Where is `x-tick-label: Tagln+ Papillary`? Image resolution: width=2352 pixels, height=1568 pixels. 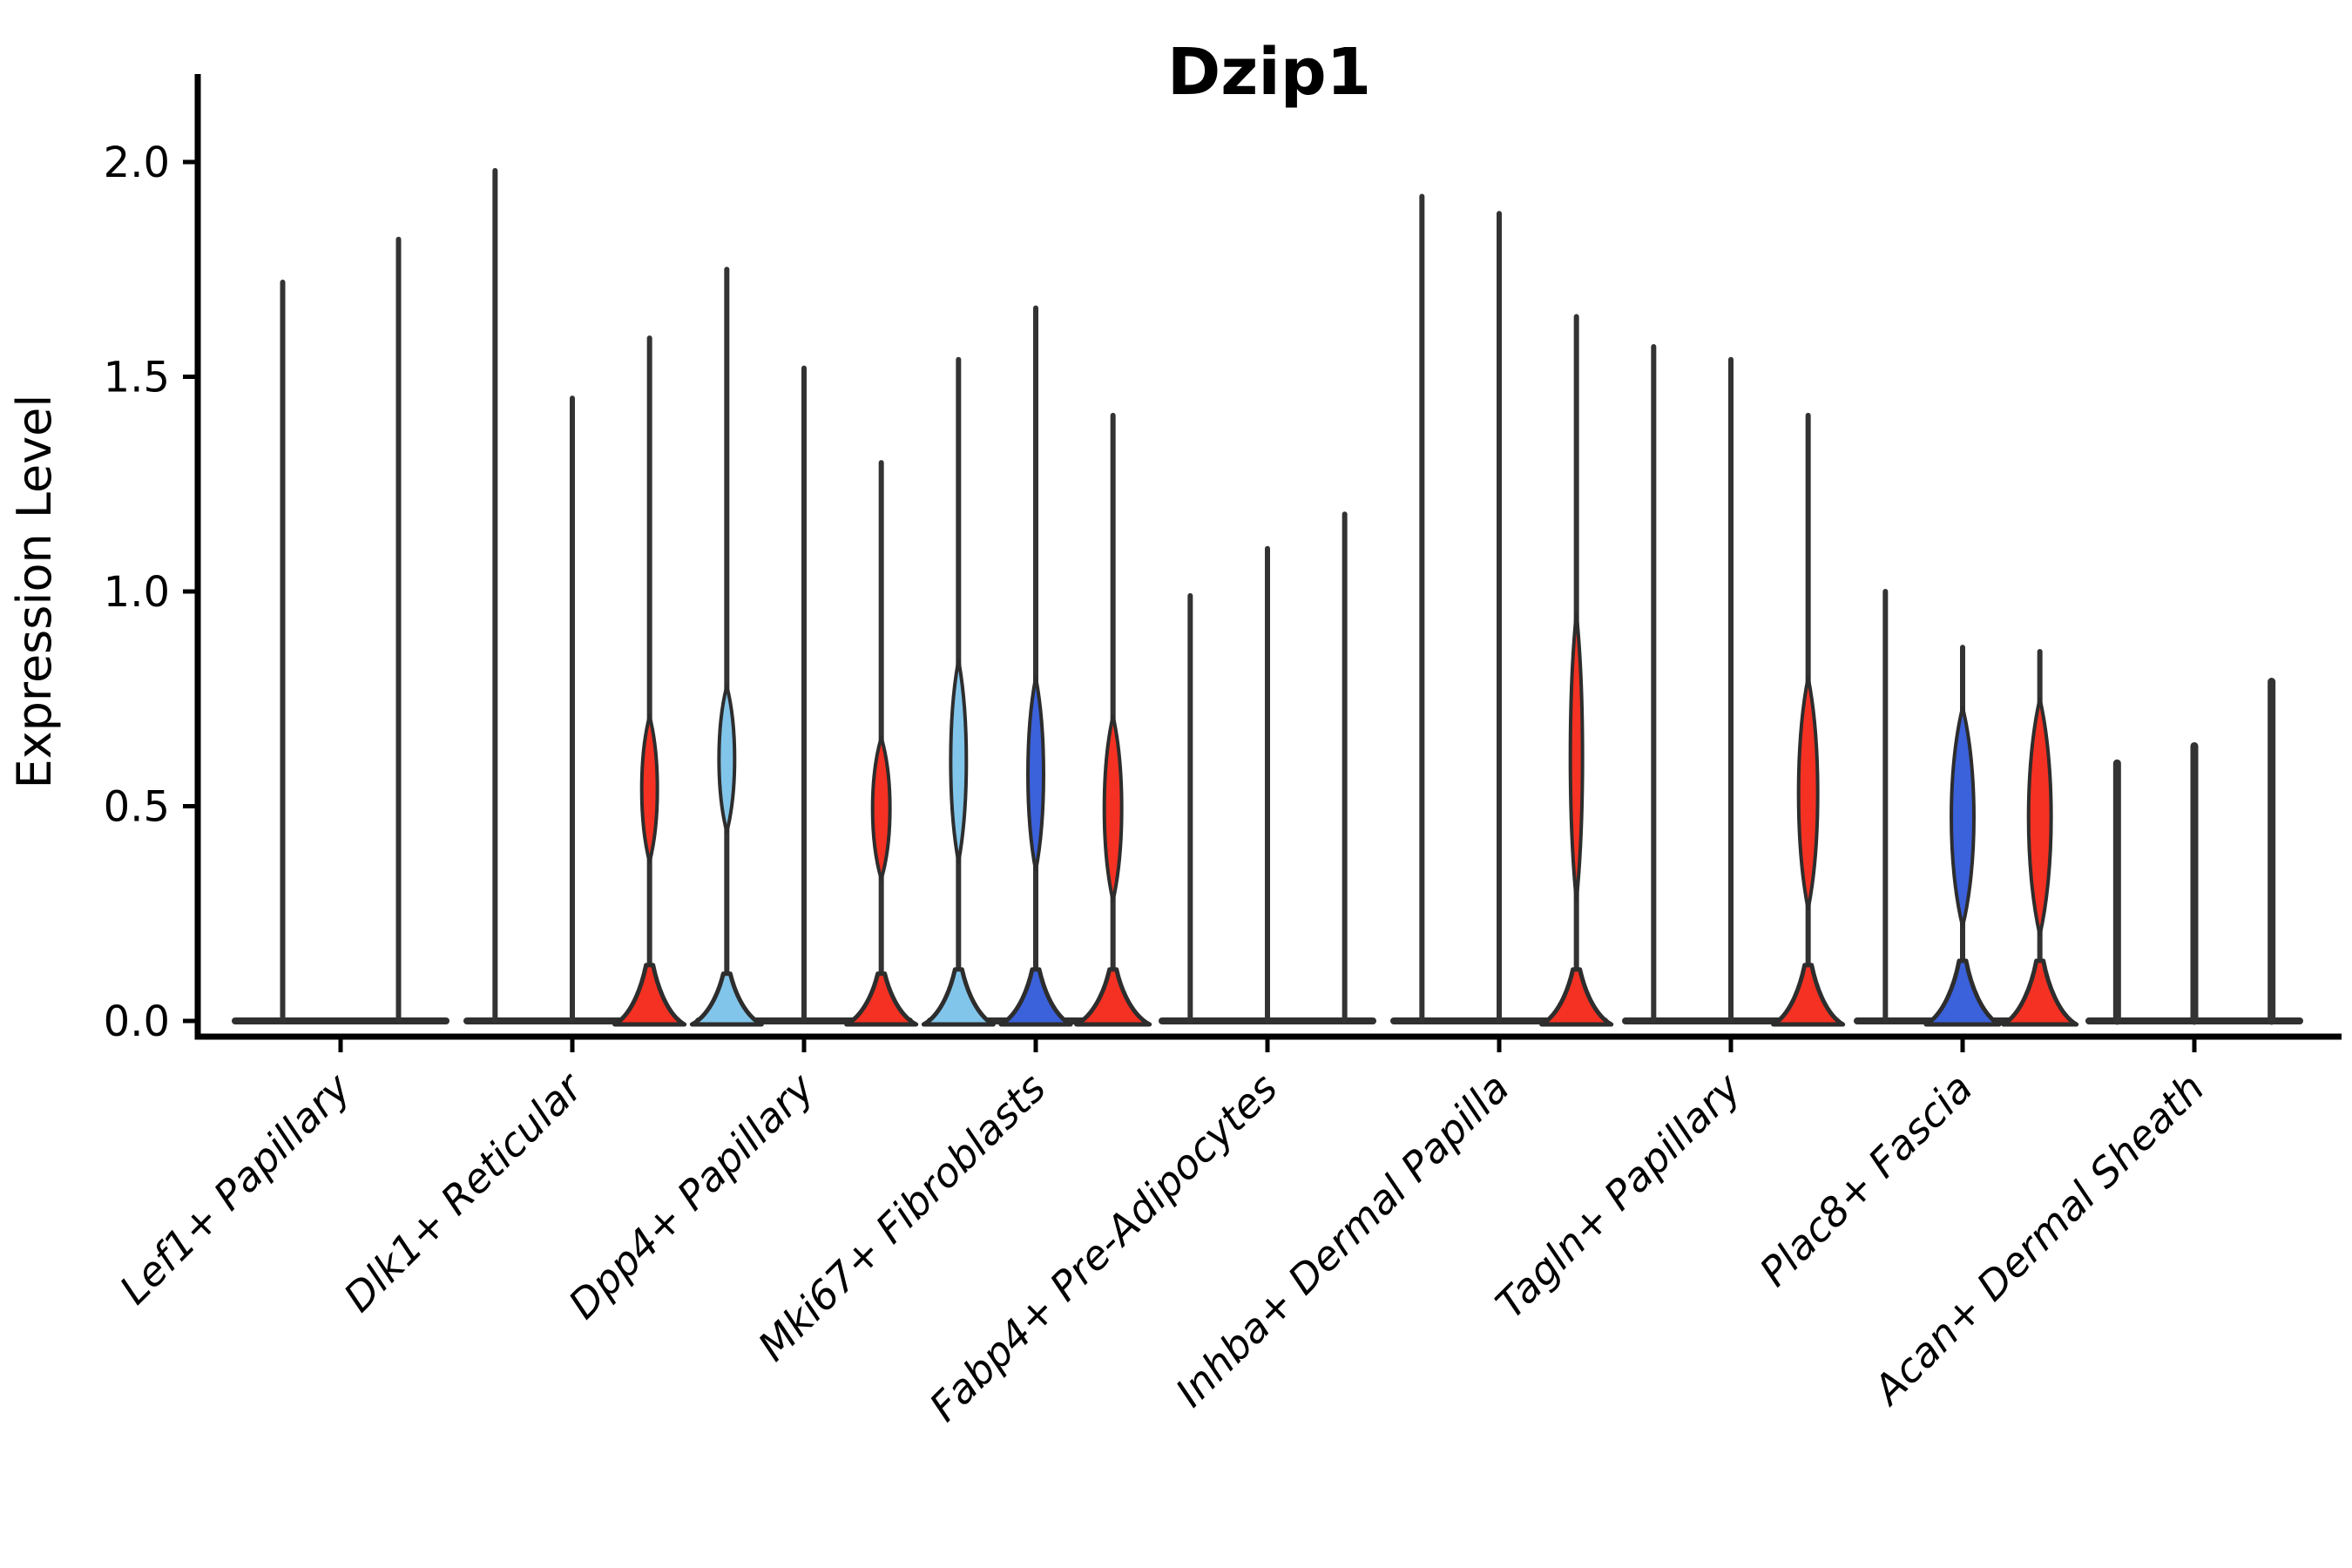
x-tick-label: Tagln+ Papillary is located at coordinates (1618, 1196).